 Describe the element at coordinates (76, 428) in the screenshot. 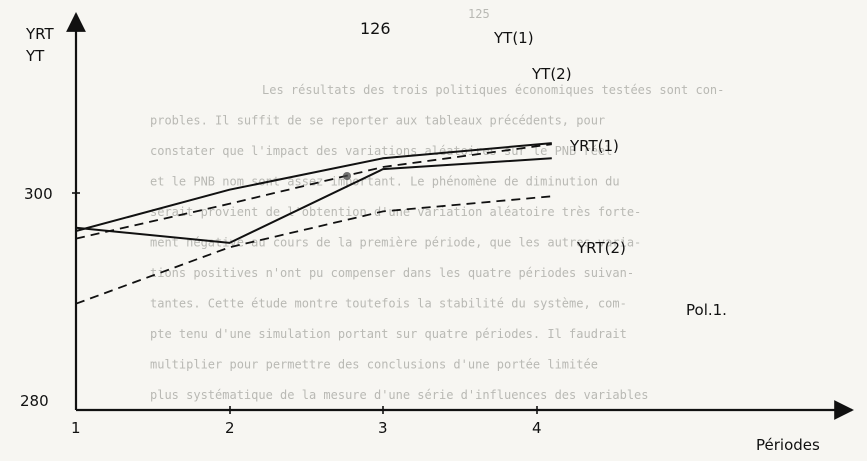

I see `x-tick-label-1: 1` at that location.